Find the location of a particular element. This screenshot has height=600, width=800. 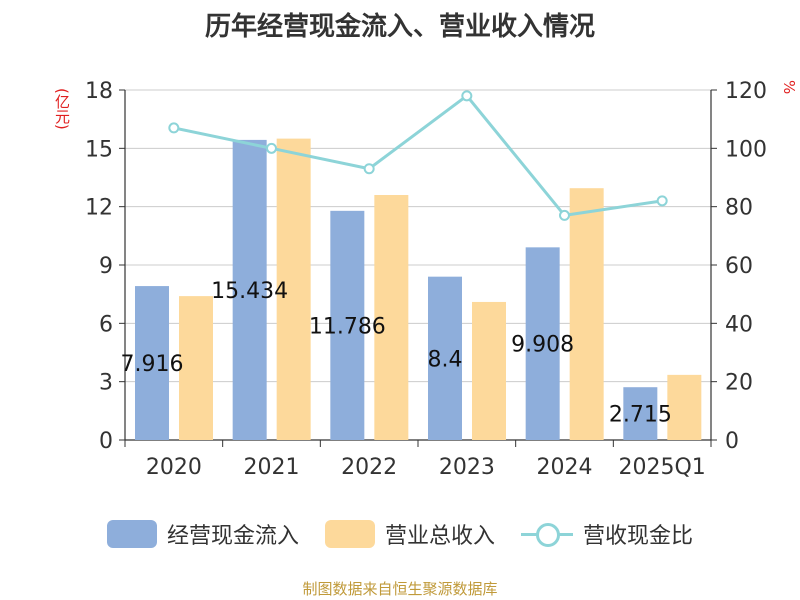

cash-inflow-data-label: 9.908 is located at coordinates (542, 345).